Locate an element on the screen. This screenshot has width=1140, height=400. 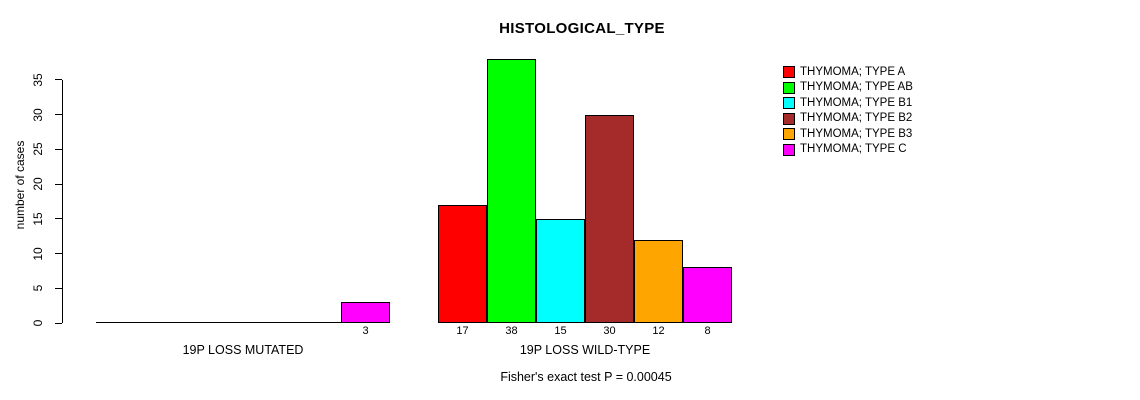
bar-19p-loss-wild-type-thymoma-type-ab is located at coordinates (511, 190).